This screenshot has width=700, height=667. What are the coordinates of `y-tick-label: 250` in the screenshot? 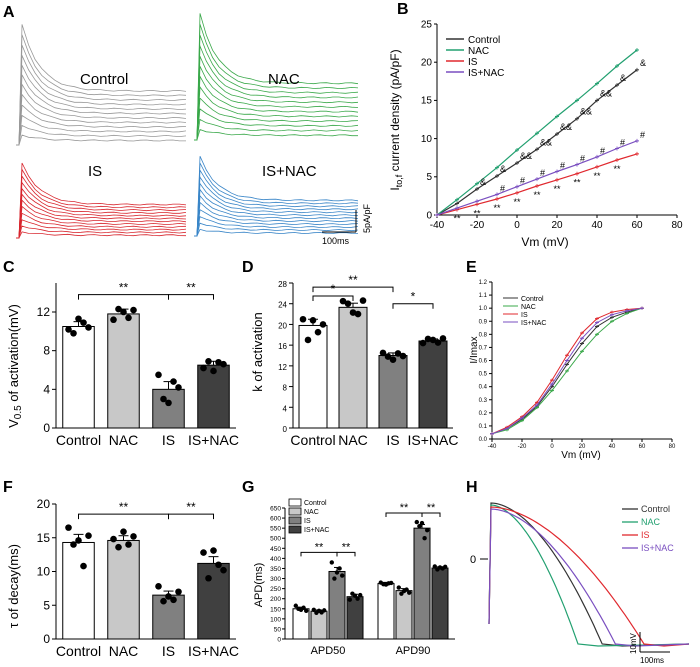 It's located at (275, 589).